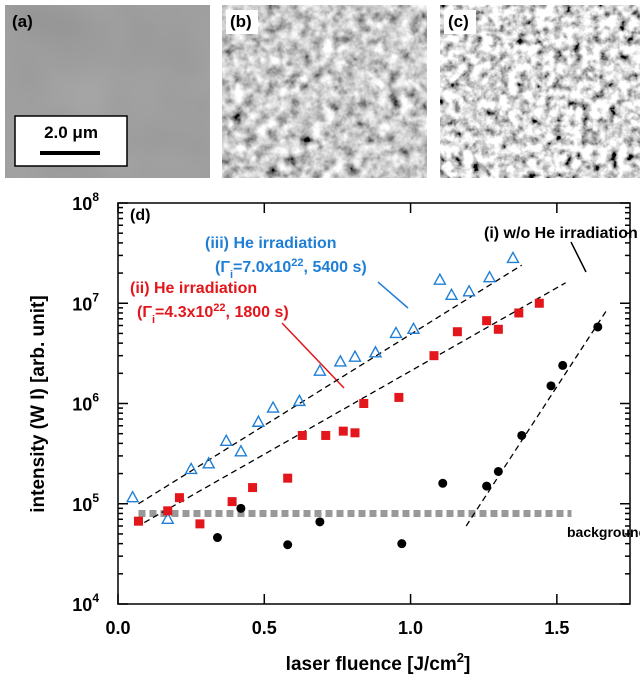 The width and height of the screenshot is (640, 681). What do you see at coordinates (561, 233) in the screenshot?
I see `annotation: (i) w/o He irradiation` at bounding box center [561, 233].